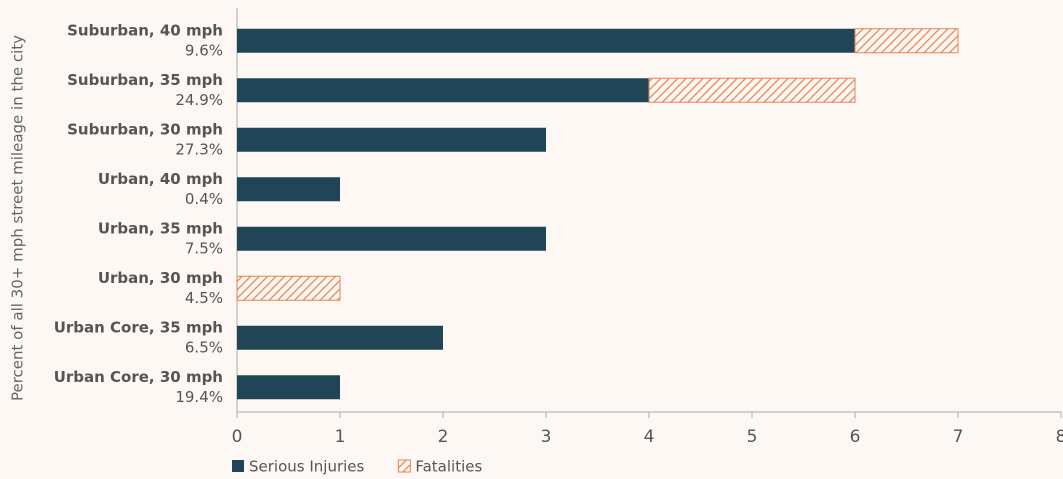  Describe the element at coordinates (237, 437) in the screenshot. I see `x-tick-label: 0` at that location.